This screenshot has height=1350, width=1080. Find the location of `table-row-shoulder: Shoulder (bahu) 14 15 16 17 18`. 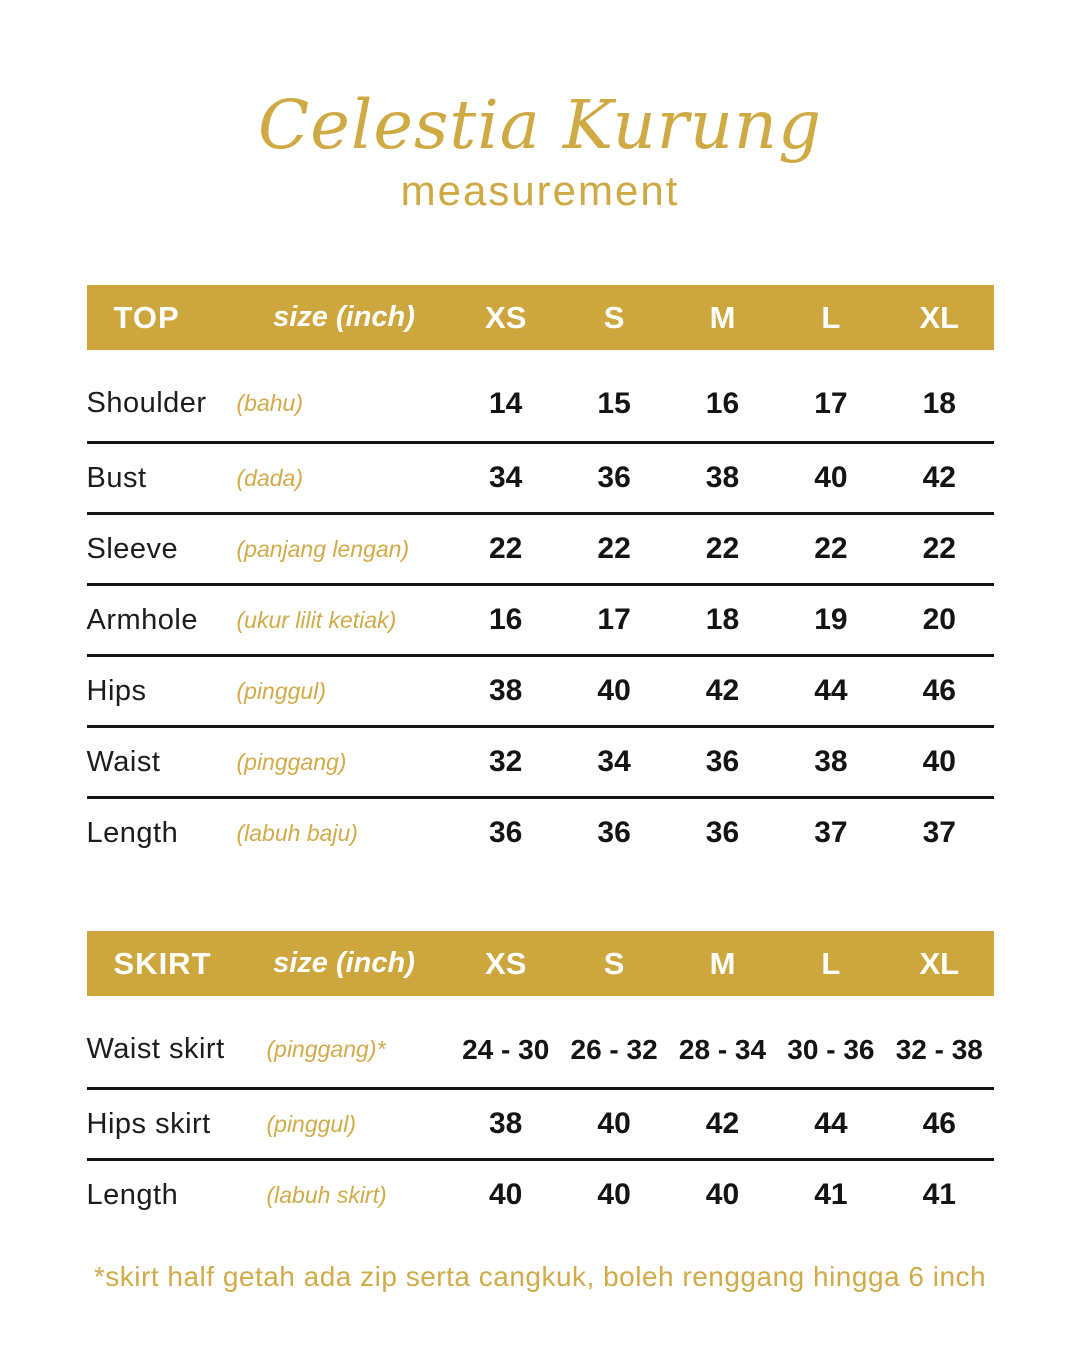

table-row-shoulder: Shoulder (bahu) 14 15 16 17 18 is located at coordinates (540, 395).